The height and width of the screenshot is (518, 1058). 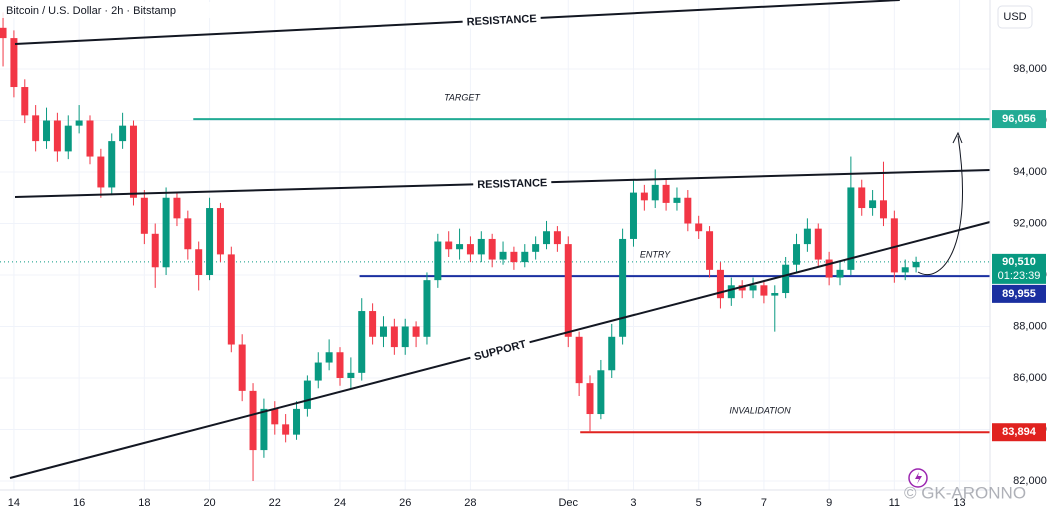 I want to click on x-tick-label: 9, so click(x=829, y=503).